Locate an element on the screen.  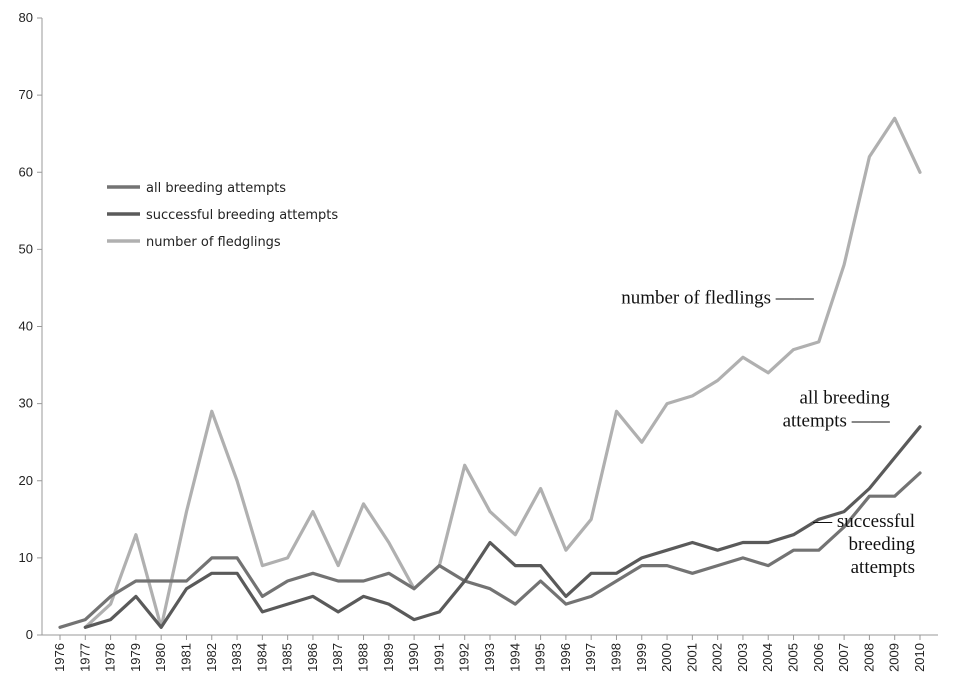
y-tick-label: 60 is located at coordinates (26, 171).